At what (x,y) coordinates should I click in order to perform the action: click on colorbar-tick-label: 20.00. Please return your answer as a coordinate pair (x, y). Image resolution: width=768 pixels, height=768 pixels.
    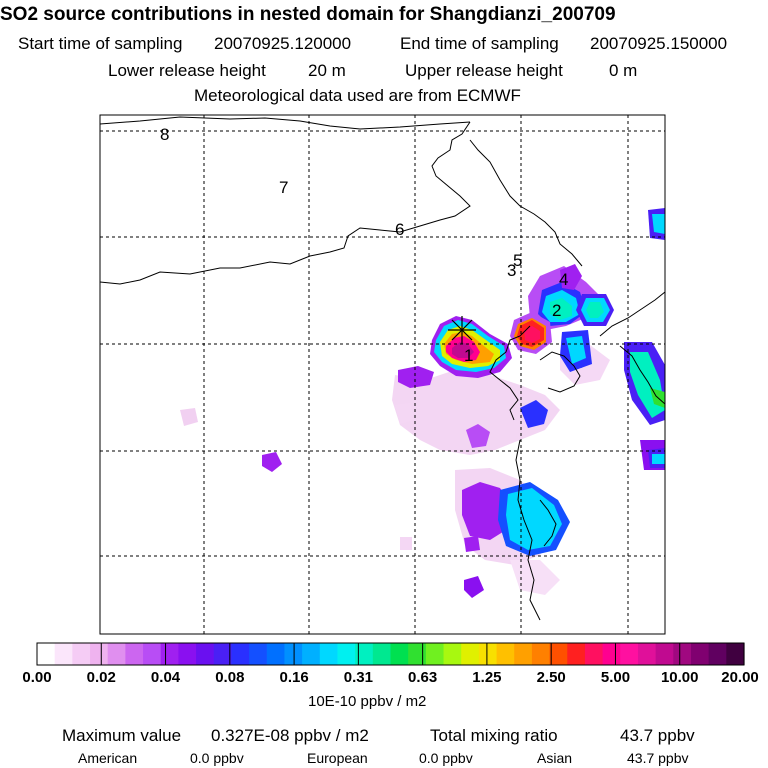
    Looking at the image, I should click on (740, 677).